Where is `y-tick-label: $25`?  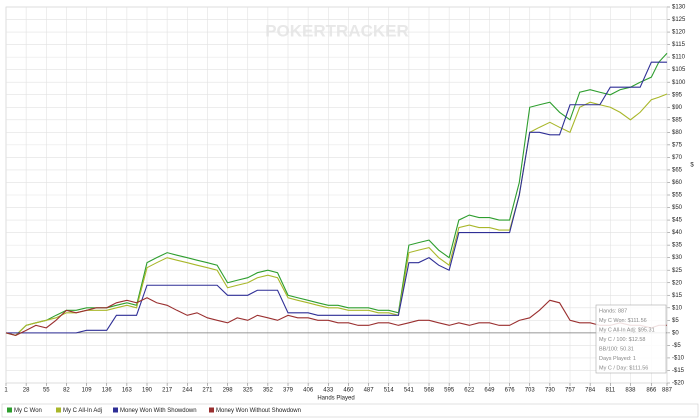 y-tick-label: $25 is located at coordinates (677, 271).